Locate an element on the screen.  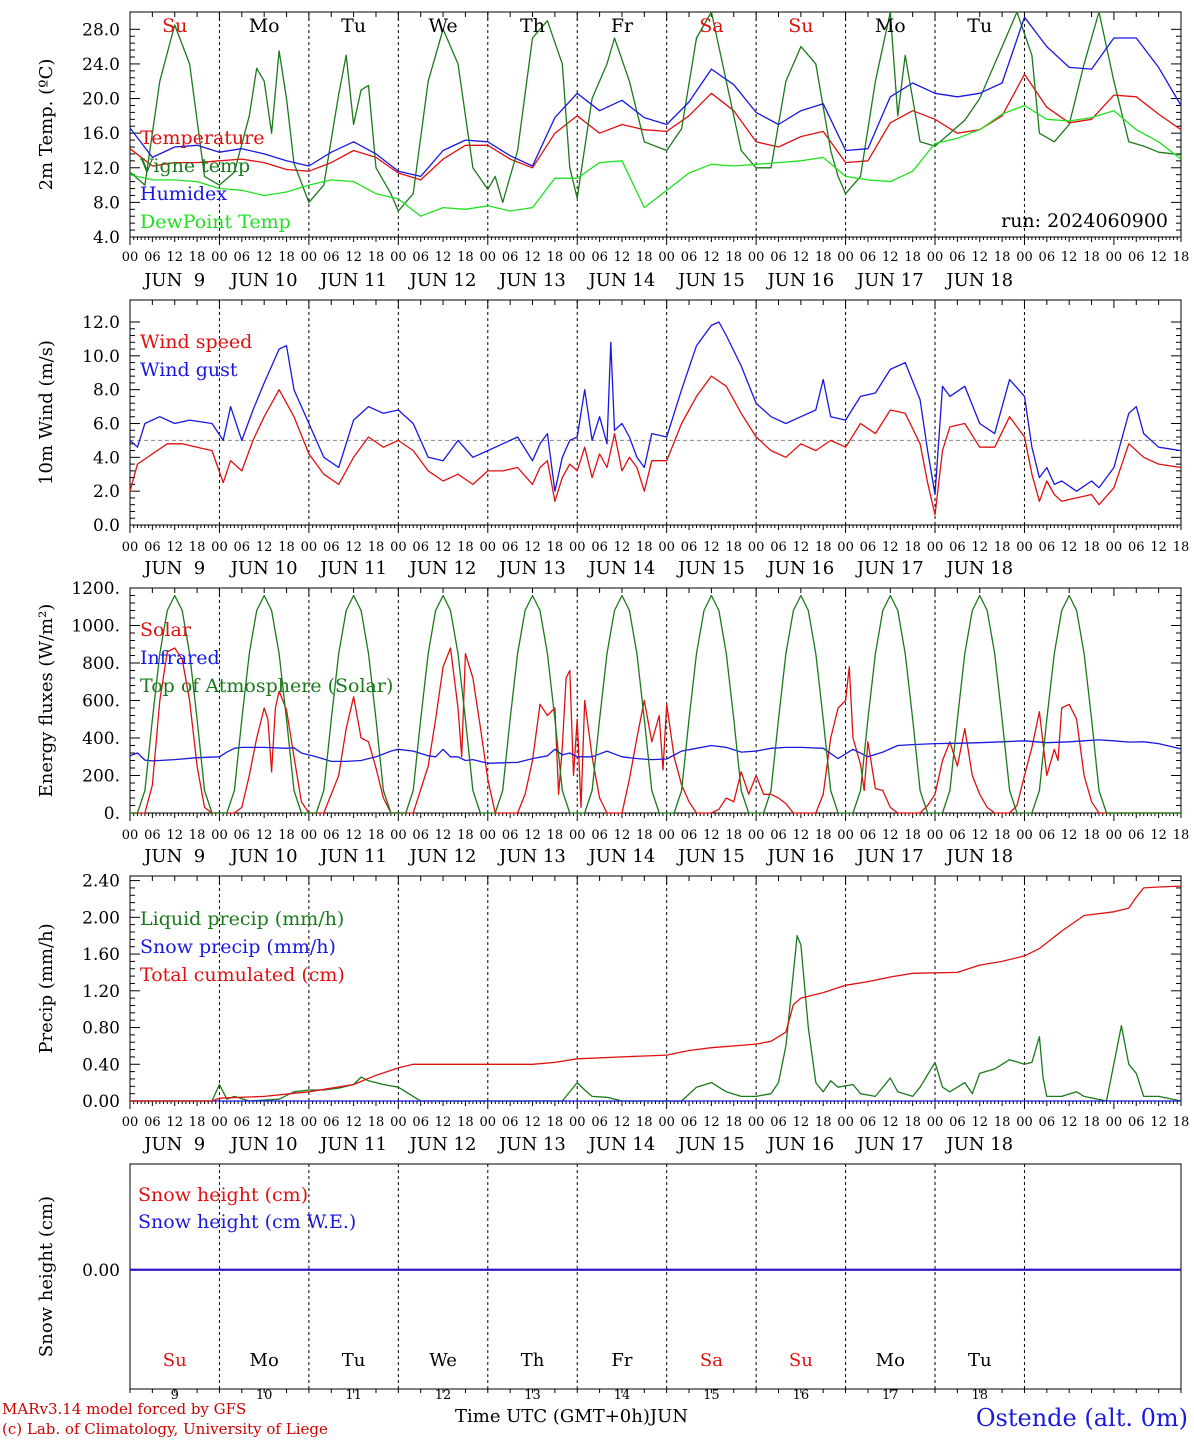
date-label: JUN 17 is located at coordinates (889, 1144).